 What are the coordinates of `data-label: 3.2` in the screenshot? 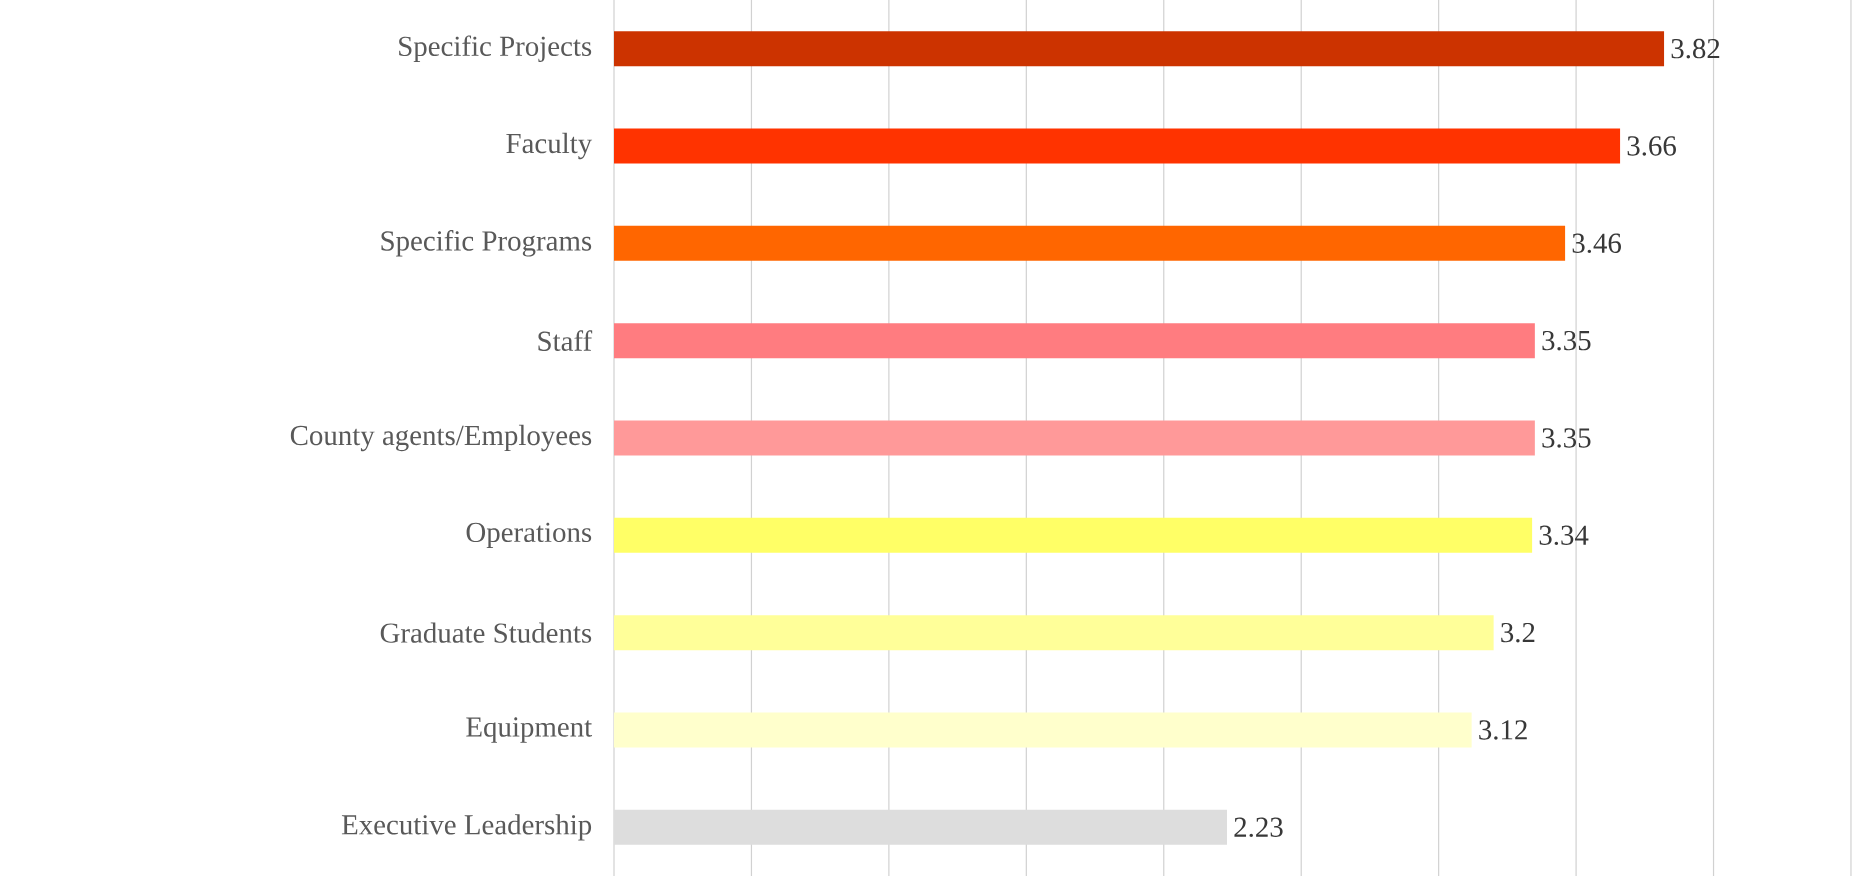 It's located at (1518, 632).